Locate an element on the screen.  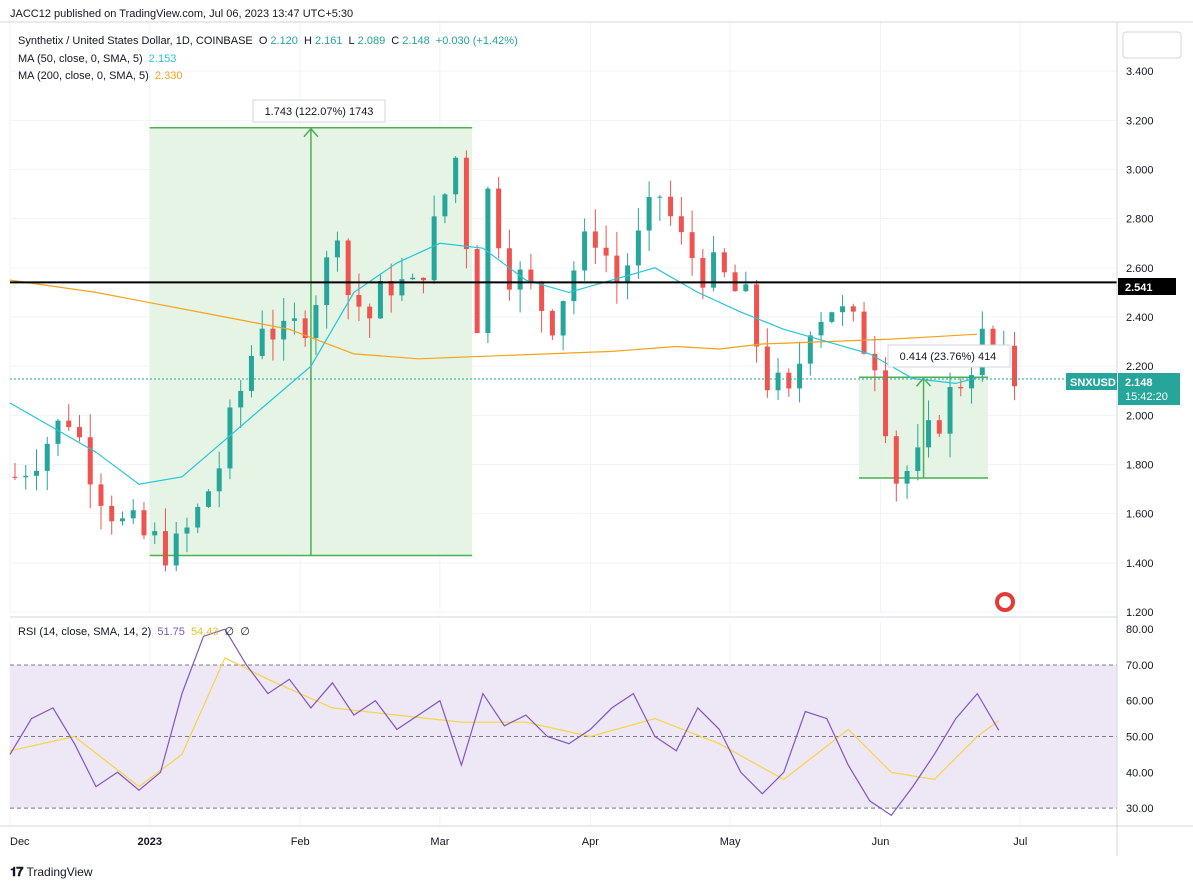
ma200-label: MA (200, close, 0, SMA, 5) is located at coordinates (83, 76).